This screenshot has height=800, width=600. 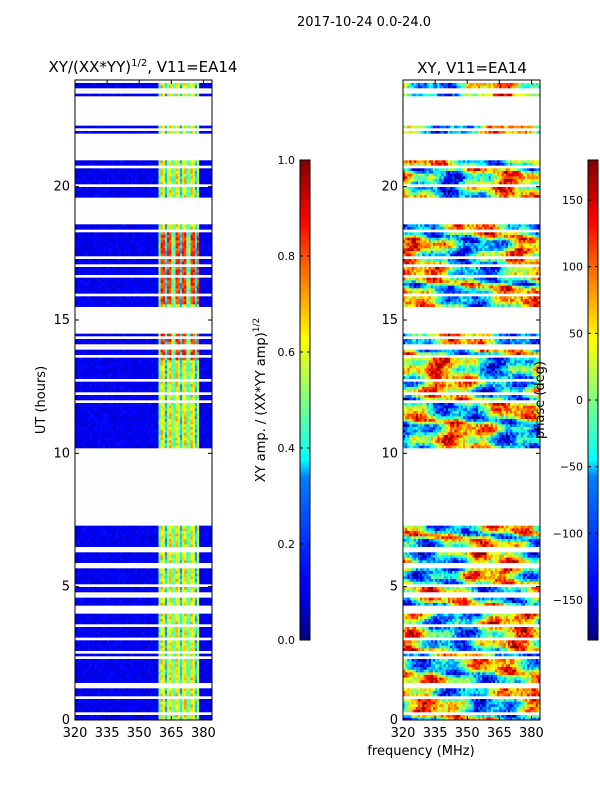 What do you see at coordinates (540, 400) in the screenshot?
I see `phase-colorbar-label: phase (deg)` at bounding box center [540, 400].